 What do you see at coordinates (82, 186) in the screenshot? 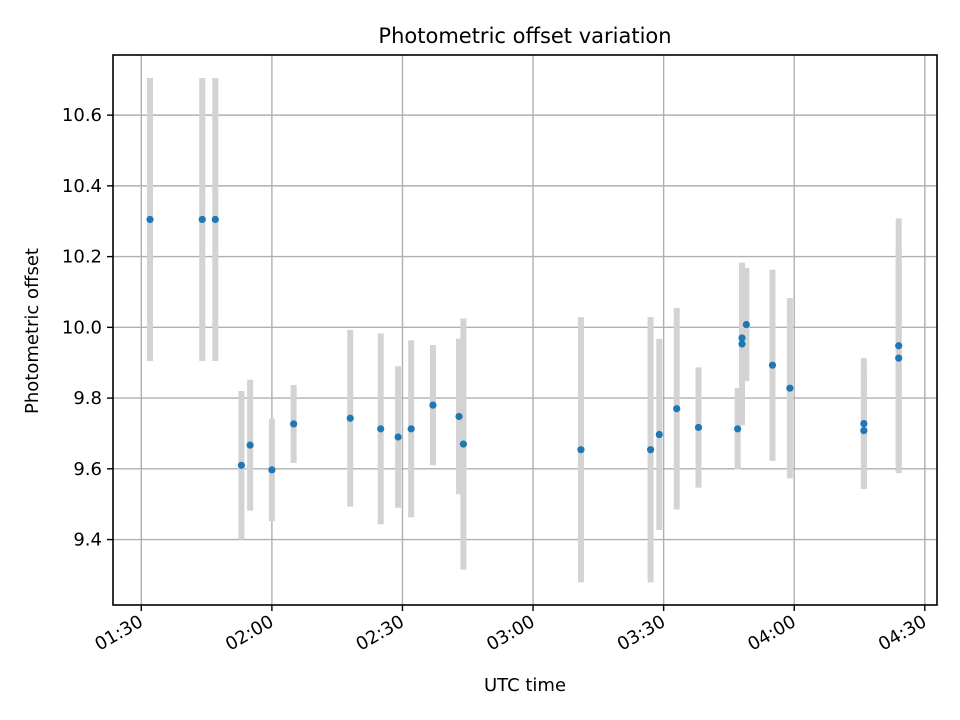
I see `y-tick-label: 10.4` at bounding box center [82, 186].